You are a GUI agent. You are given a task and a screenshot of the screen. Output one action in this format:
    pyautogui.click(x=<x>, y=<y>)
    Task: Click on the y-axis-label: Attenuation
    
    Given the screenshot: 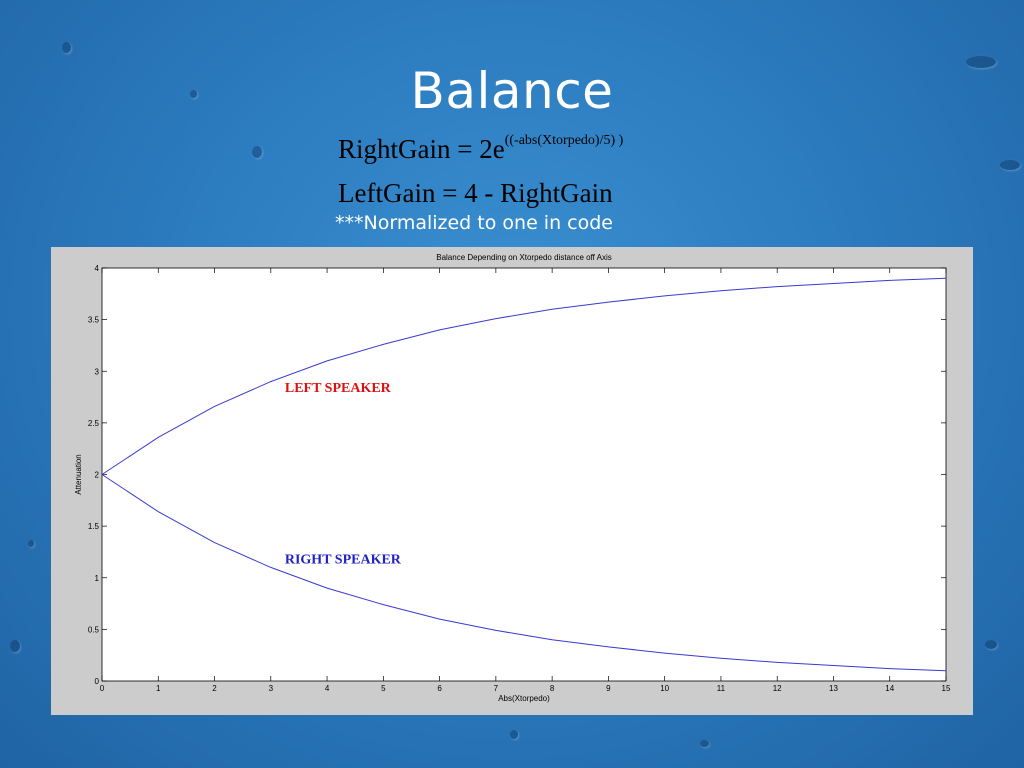 What is the action you would take?
    pyautogui.click(x=78, y=474)
    